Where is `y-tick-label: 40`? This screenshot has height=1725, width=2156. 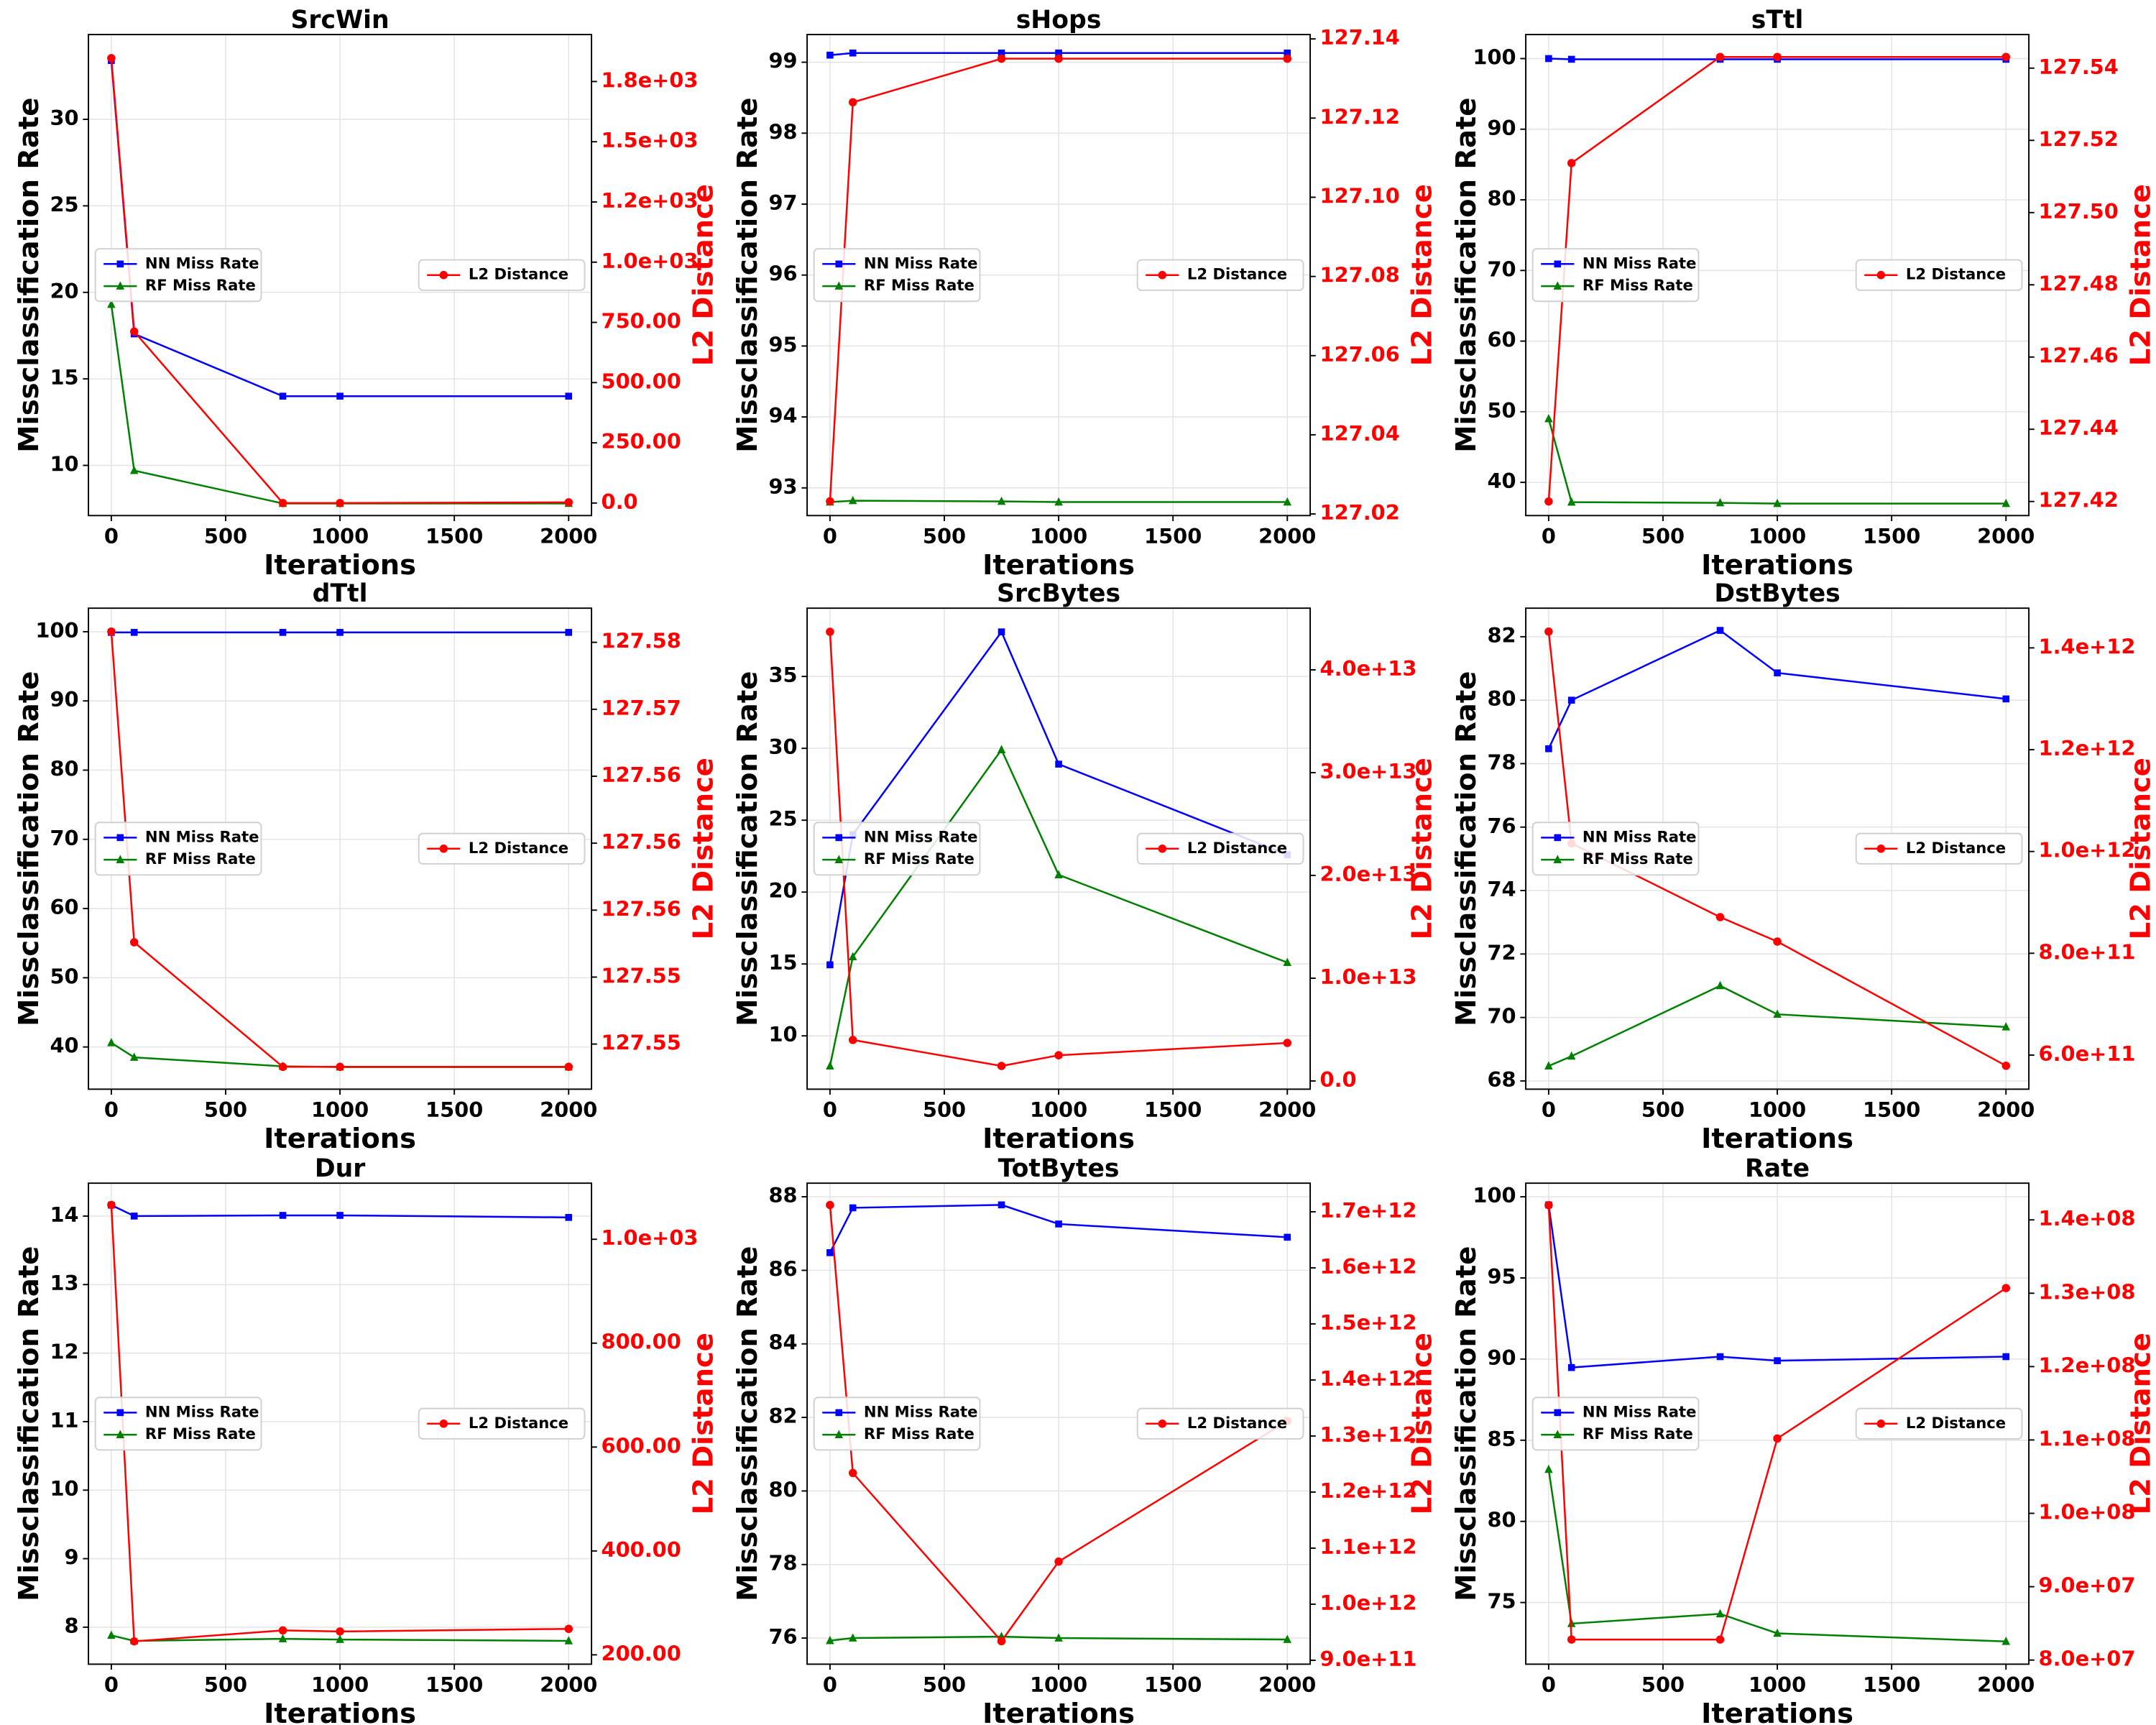 y-tick-label: 40 is located at coordinates (64, 1046).